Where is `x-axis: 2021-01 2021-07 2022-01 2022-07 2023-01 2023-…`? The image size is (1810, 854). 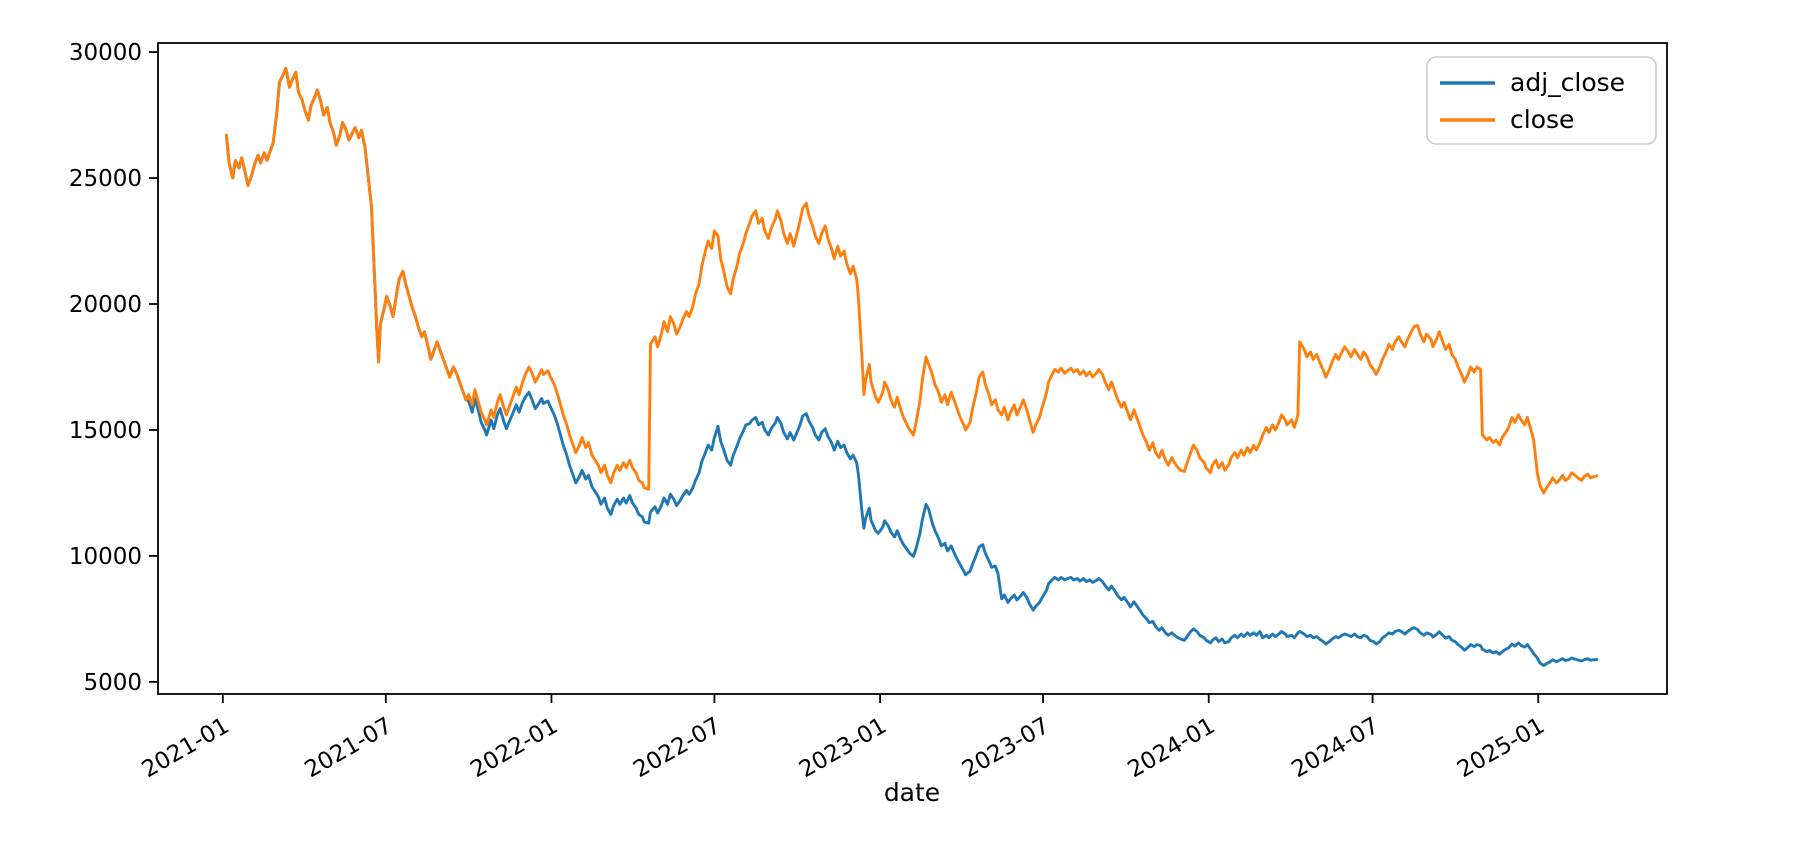 x-axis: 2021-01 2021-07 2022-01 2022-07 2023-01 2023-… is located at coordinates (843, 739).